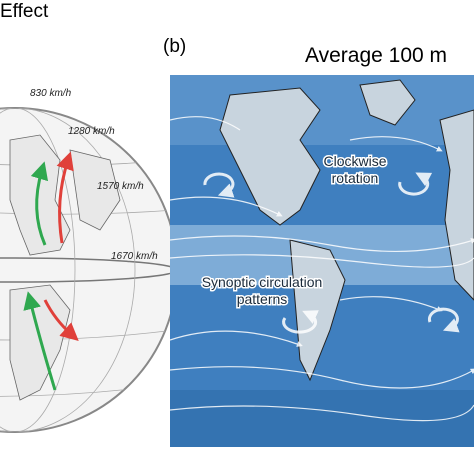 The height and width of the screenshot is (474, 474). I want to click on speed-label: 1280 km/h, so click(91, 131).